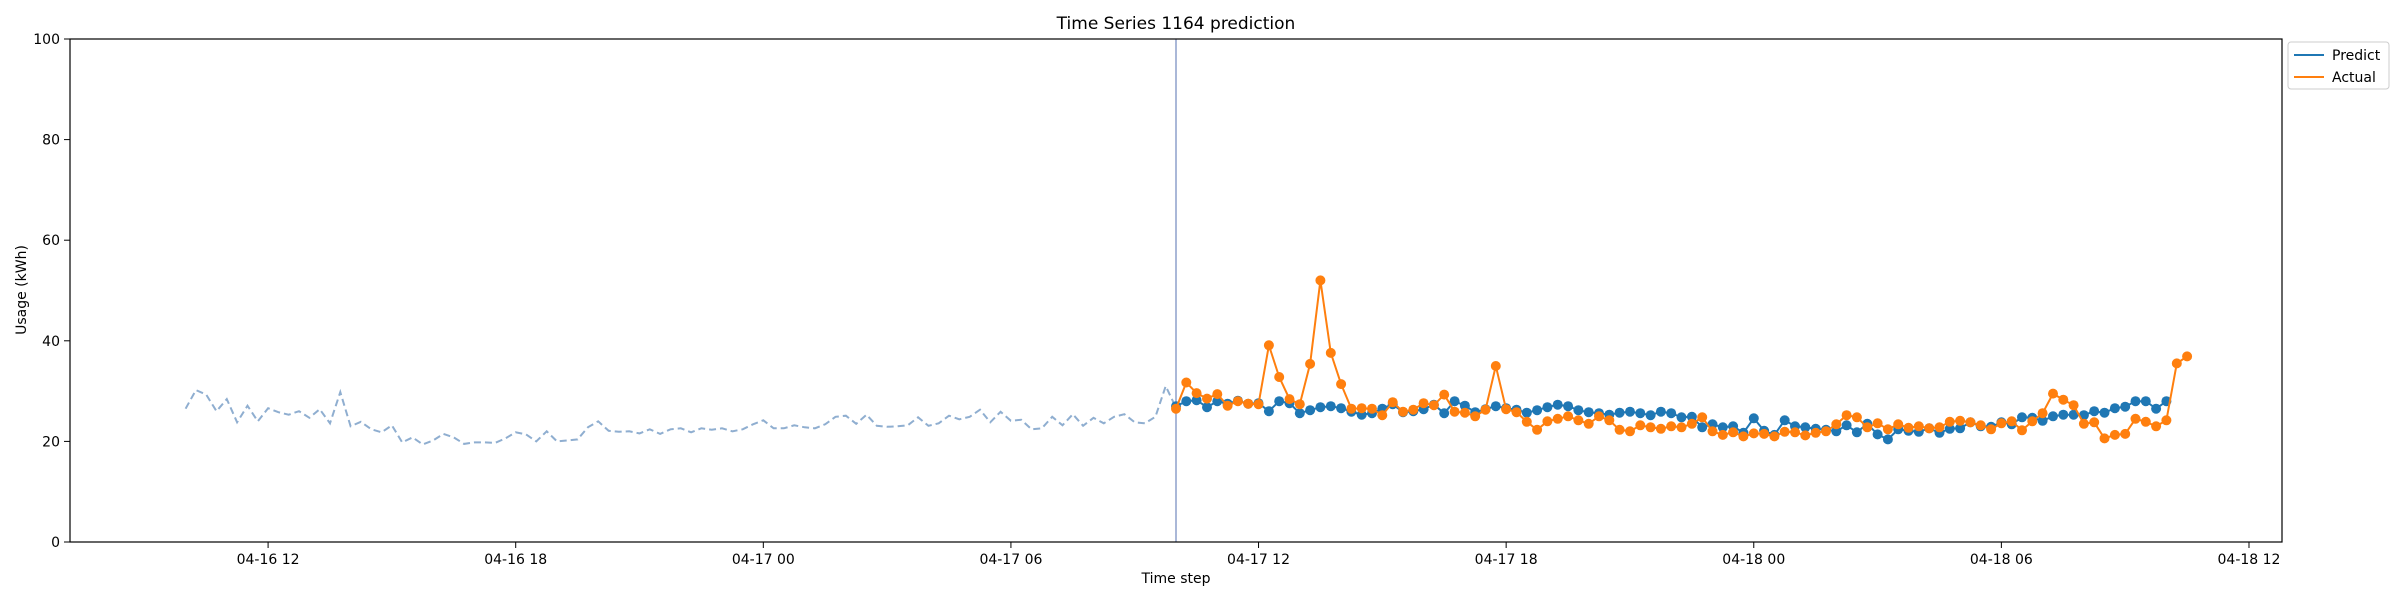 This screenshot has width=2400, height=604. I want to click on history-line, so click(680, 414).